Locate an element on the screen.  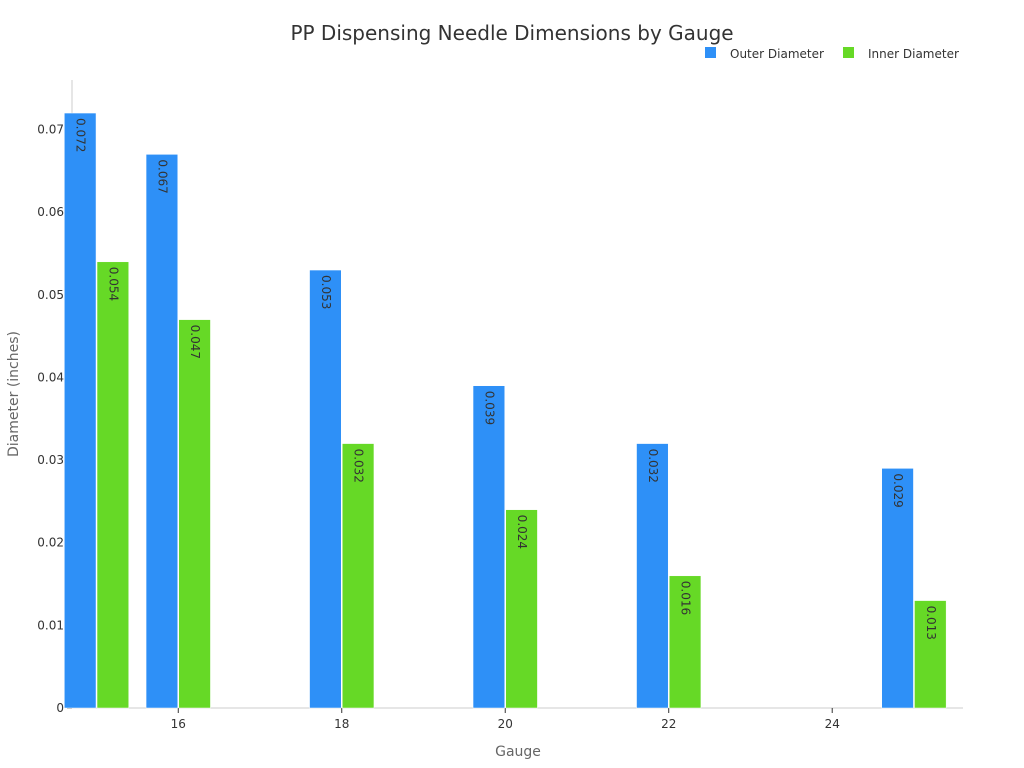
legend-label: Inner Diameter is located at coordinates (913, 54).